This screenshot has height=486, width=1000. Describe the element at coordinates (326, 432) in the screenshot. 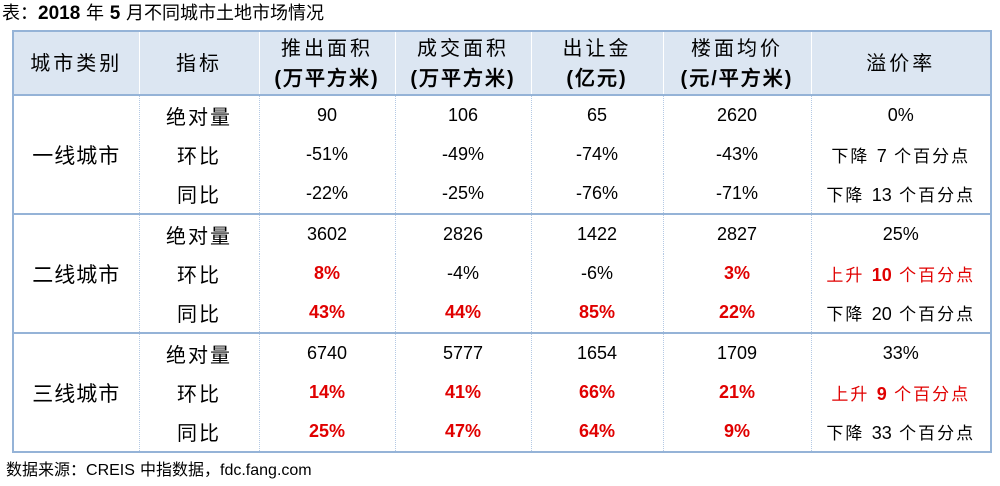

I see `launched-area-cell: 25%` at that location.